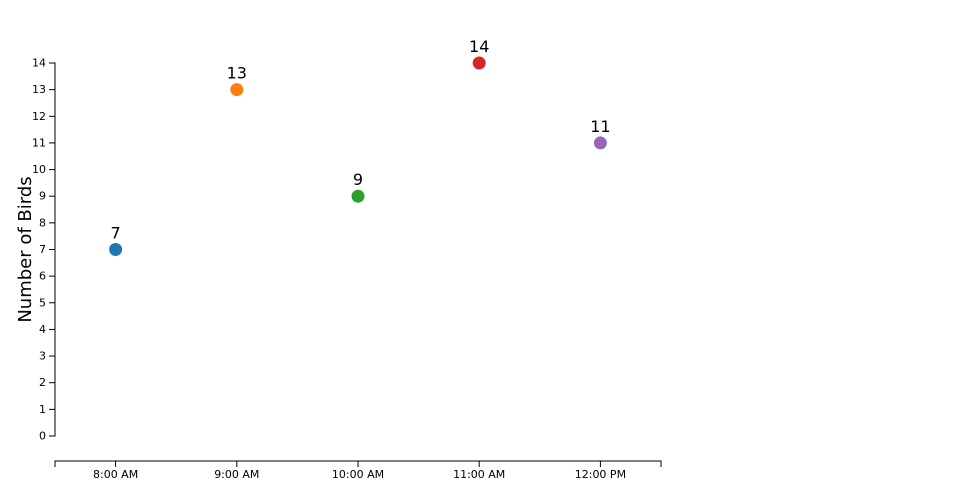 The width and height of the screenshot is (960, 500). I want to click on y-tick-label: 14, so click(39, 63).